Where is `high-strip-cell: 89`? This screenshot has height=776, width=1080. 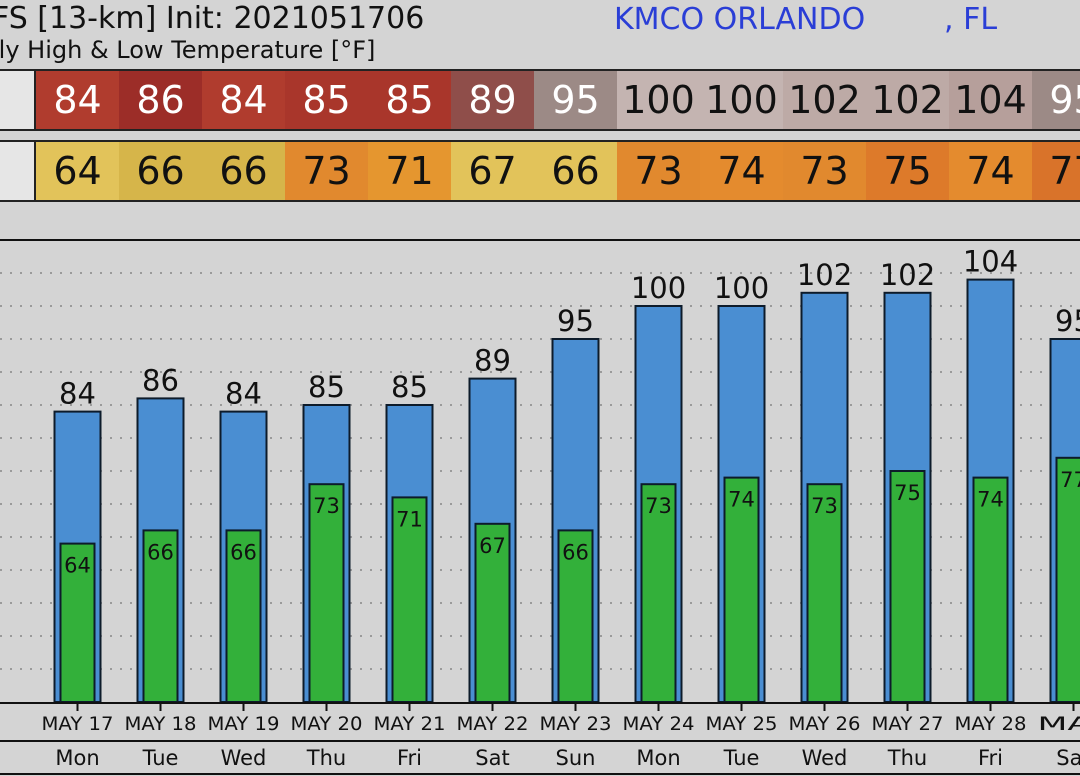
high-strip-cell: 89 is located at coordinates (492, 100).